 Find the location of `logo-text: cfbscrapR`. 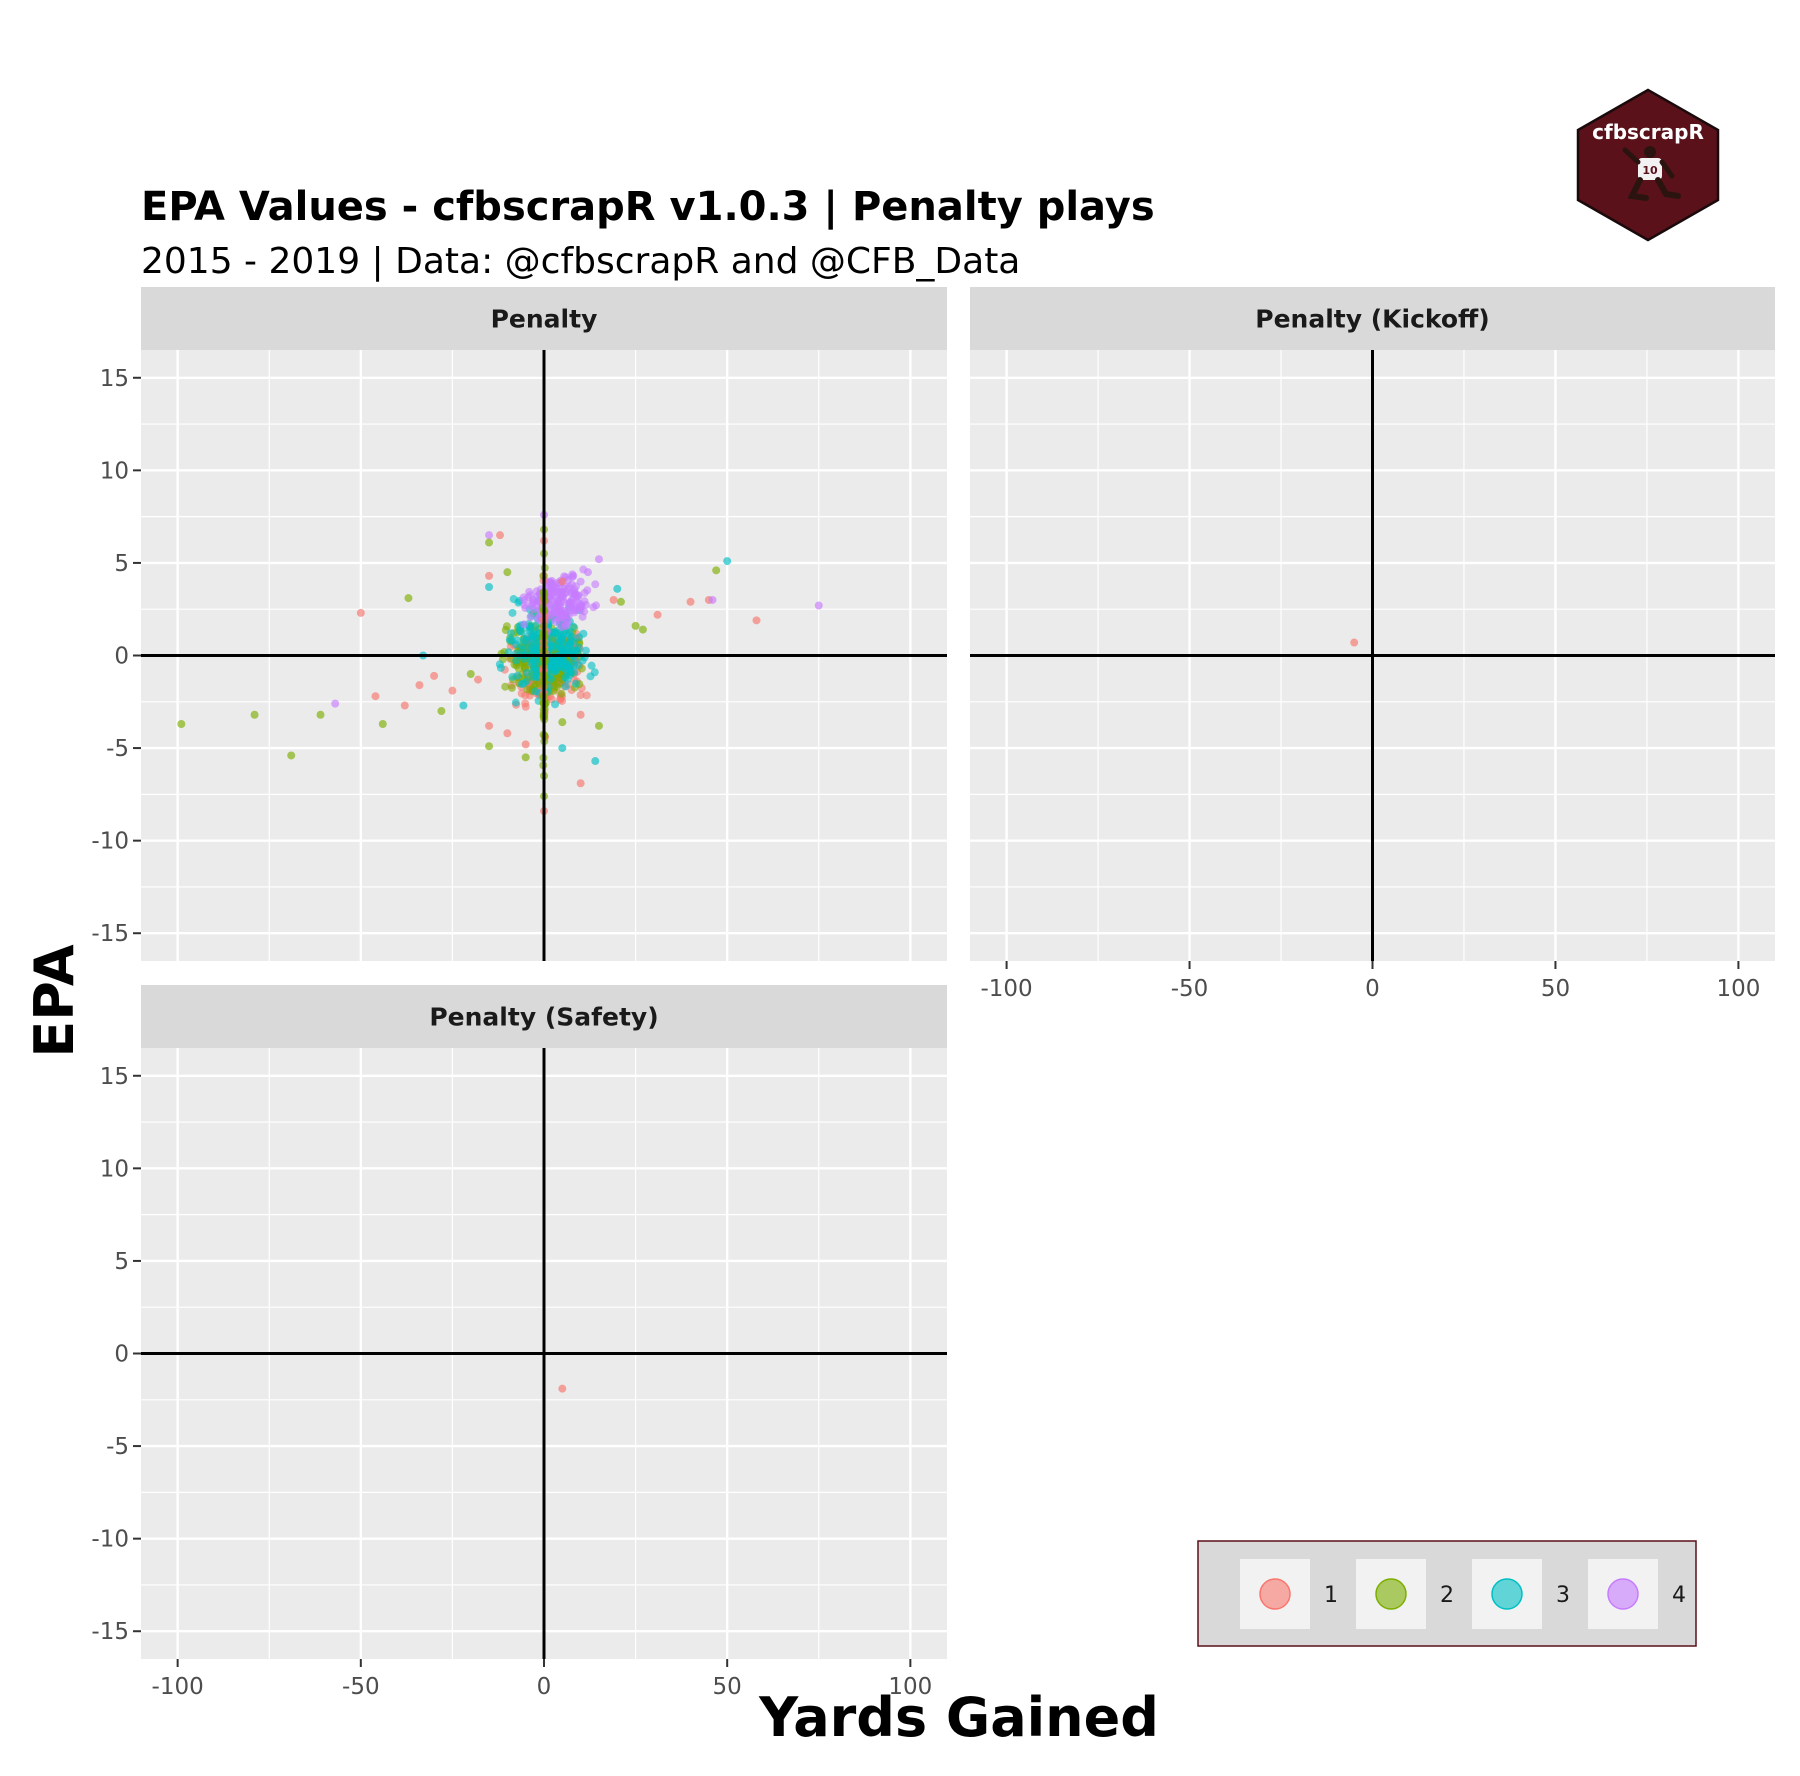

logo-text: cfbscrapR is located at coordinates (1648, 132).